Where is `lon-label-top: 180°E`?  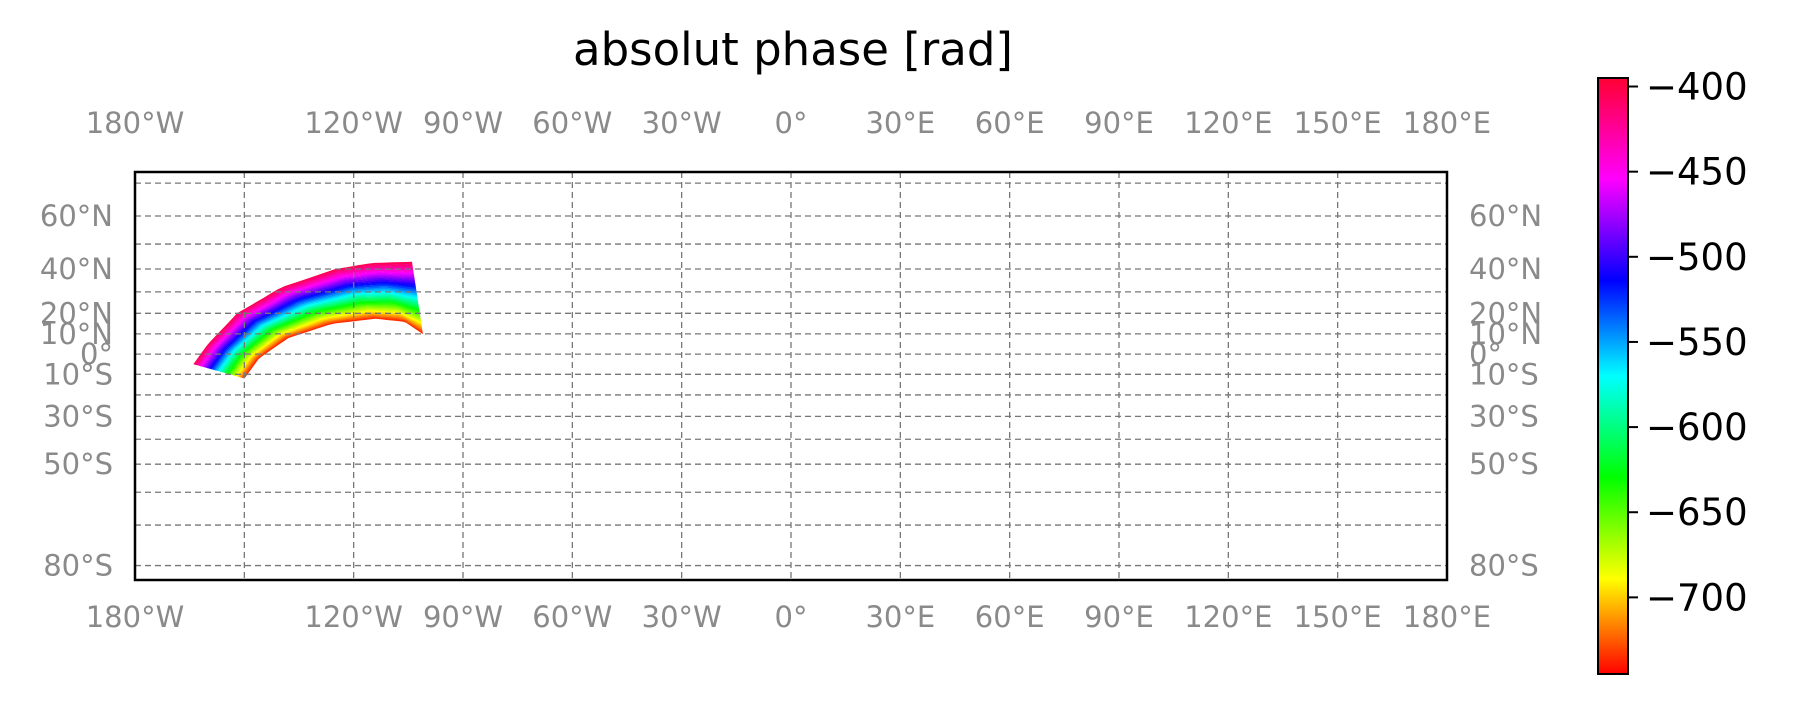
lon-label-top: 180°E is located at coordinates (1447, 123).